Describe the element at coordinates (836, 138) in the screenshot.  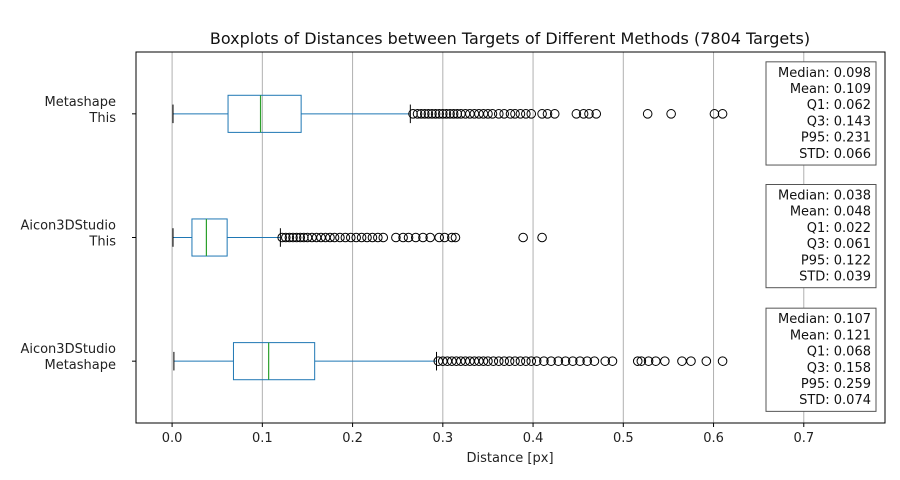
I see `stats-line: P95: 0.231` at that location.